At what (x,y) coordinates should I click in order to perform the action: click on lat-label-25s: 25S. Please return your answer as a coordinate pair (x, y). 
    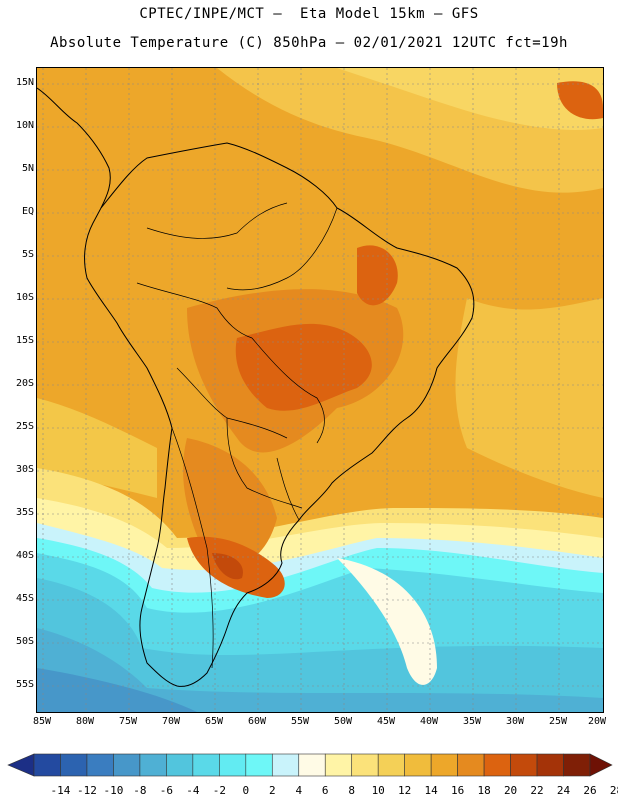
    Looking at the image, I should click on (24, 426).